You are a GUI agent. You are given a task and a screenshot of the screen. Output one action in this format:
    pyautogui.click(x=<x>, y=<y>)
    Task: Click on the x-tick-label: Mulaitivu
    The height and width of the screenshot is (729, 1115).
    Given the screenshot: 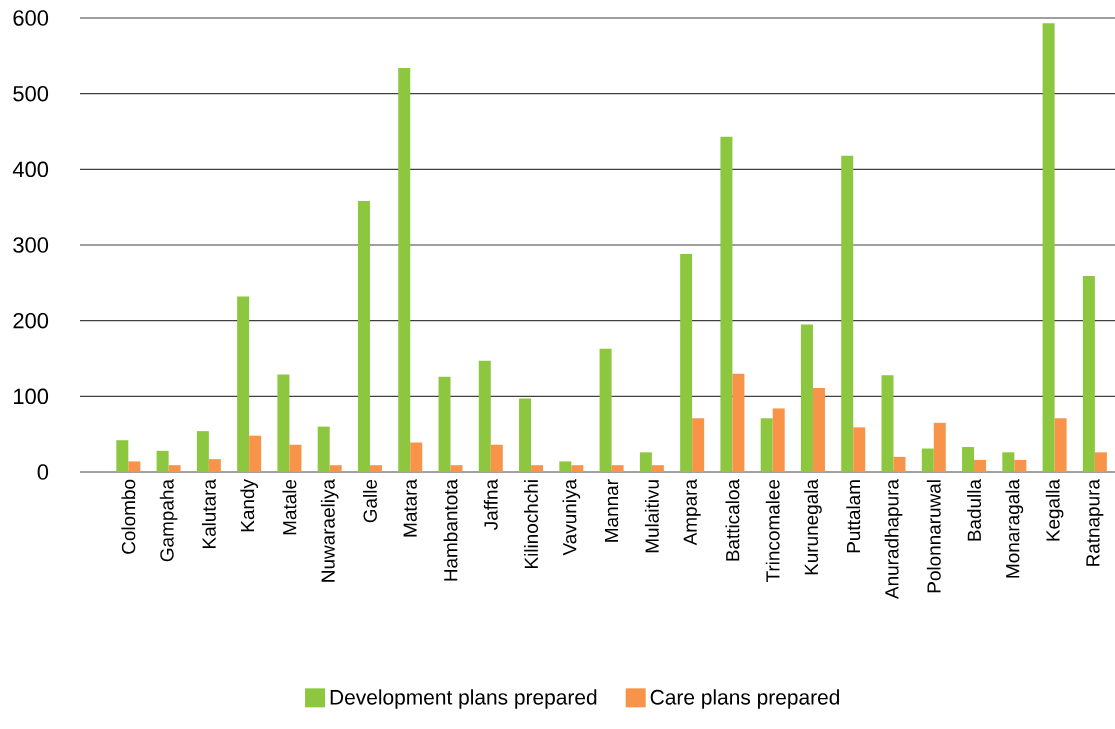 What is the action you would take?
    pyautogui.click(x=651, y=516)
    